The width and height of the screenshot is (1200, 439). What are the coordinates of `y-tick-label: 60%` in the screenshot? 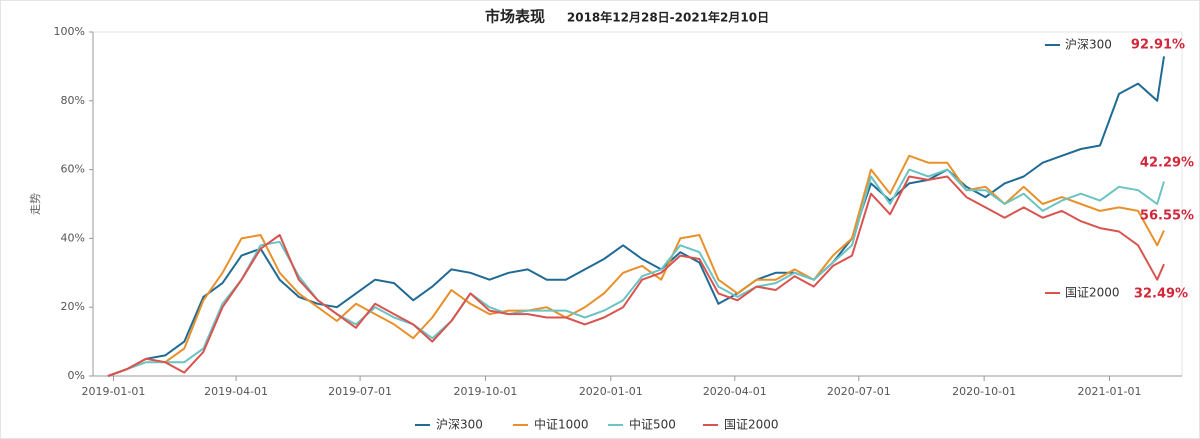 It's located at (73, 169).